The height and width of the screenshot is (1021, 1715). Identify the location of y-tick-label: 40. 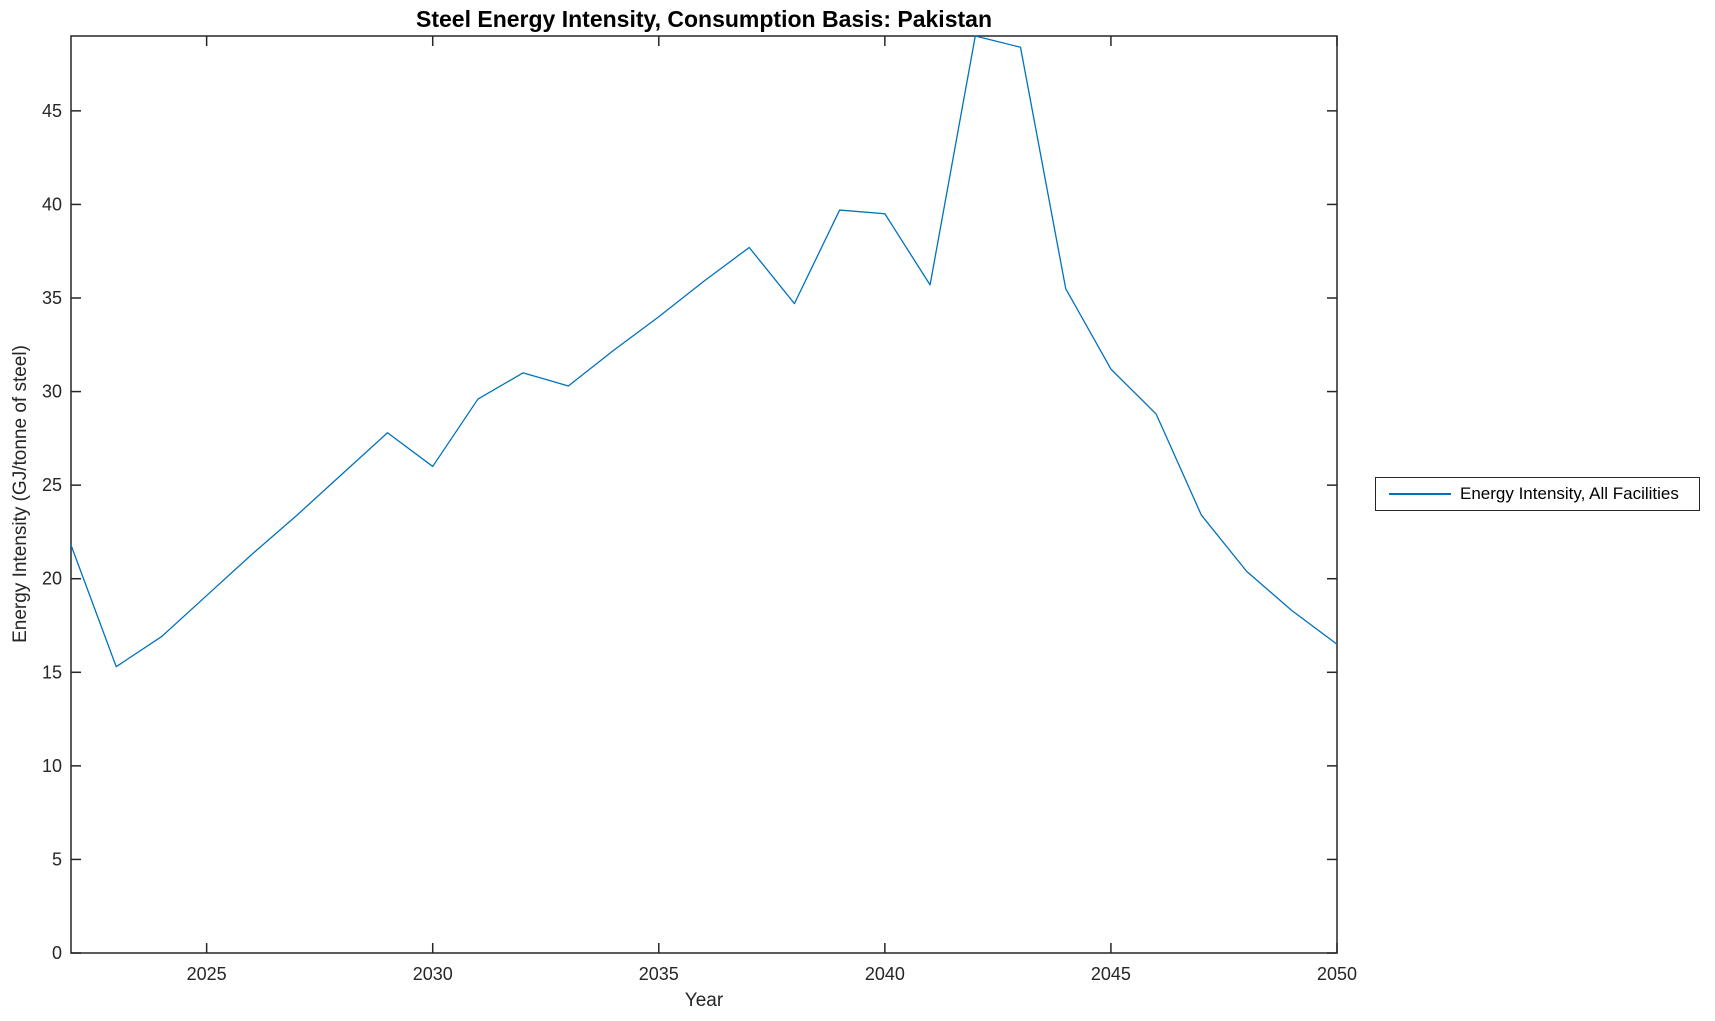
(52, 204).